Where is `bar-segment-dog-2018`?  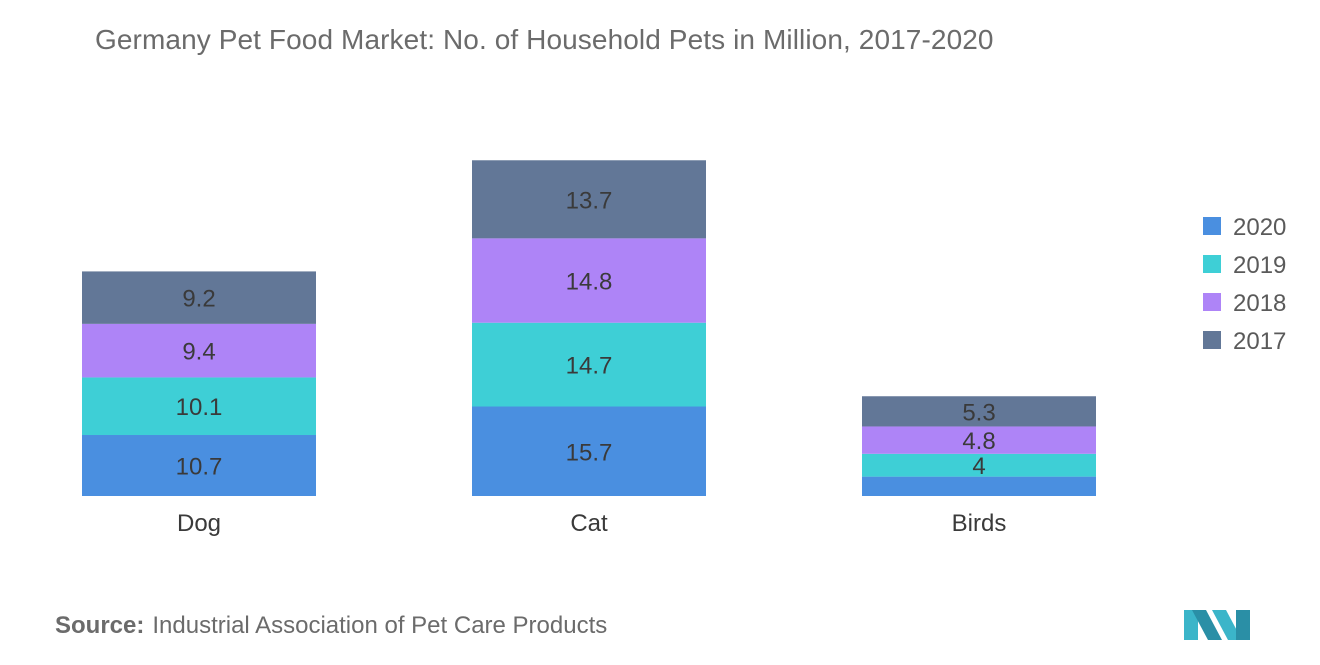
bar-segment-dog-2018 is located at coordinates (199, 350).